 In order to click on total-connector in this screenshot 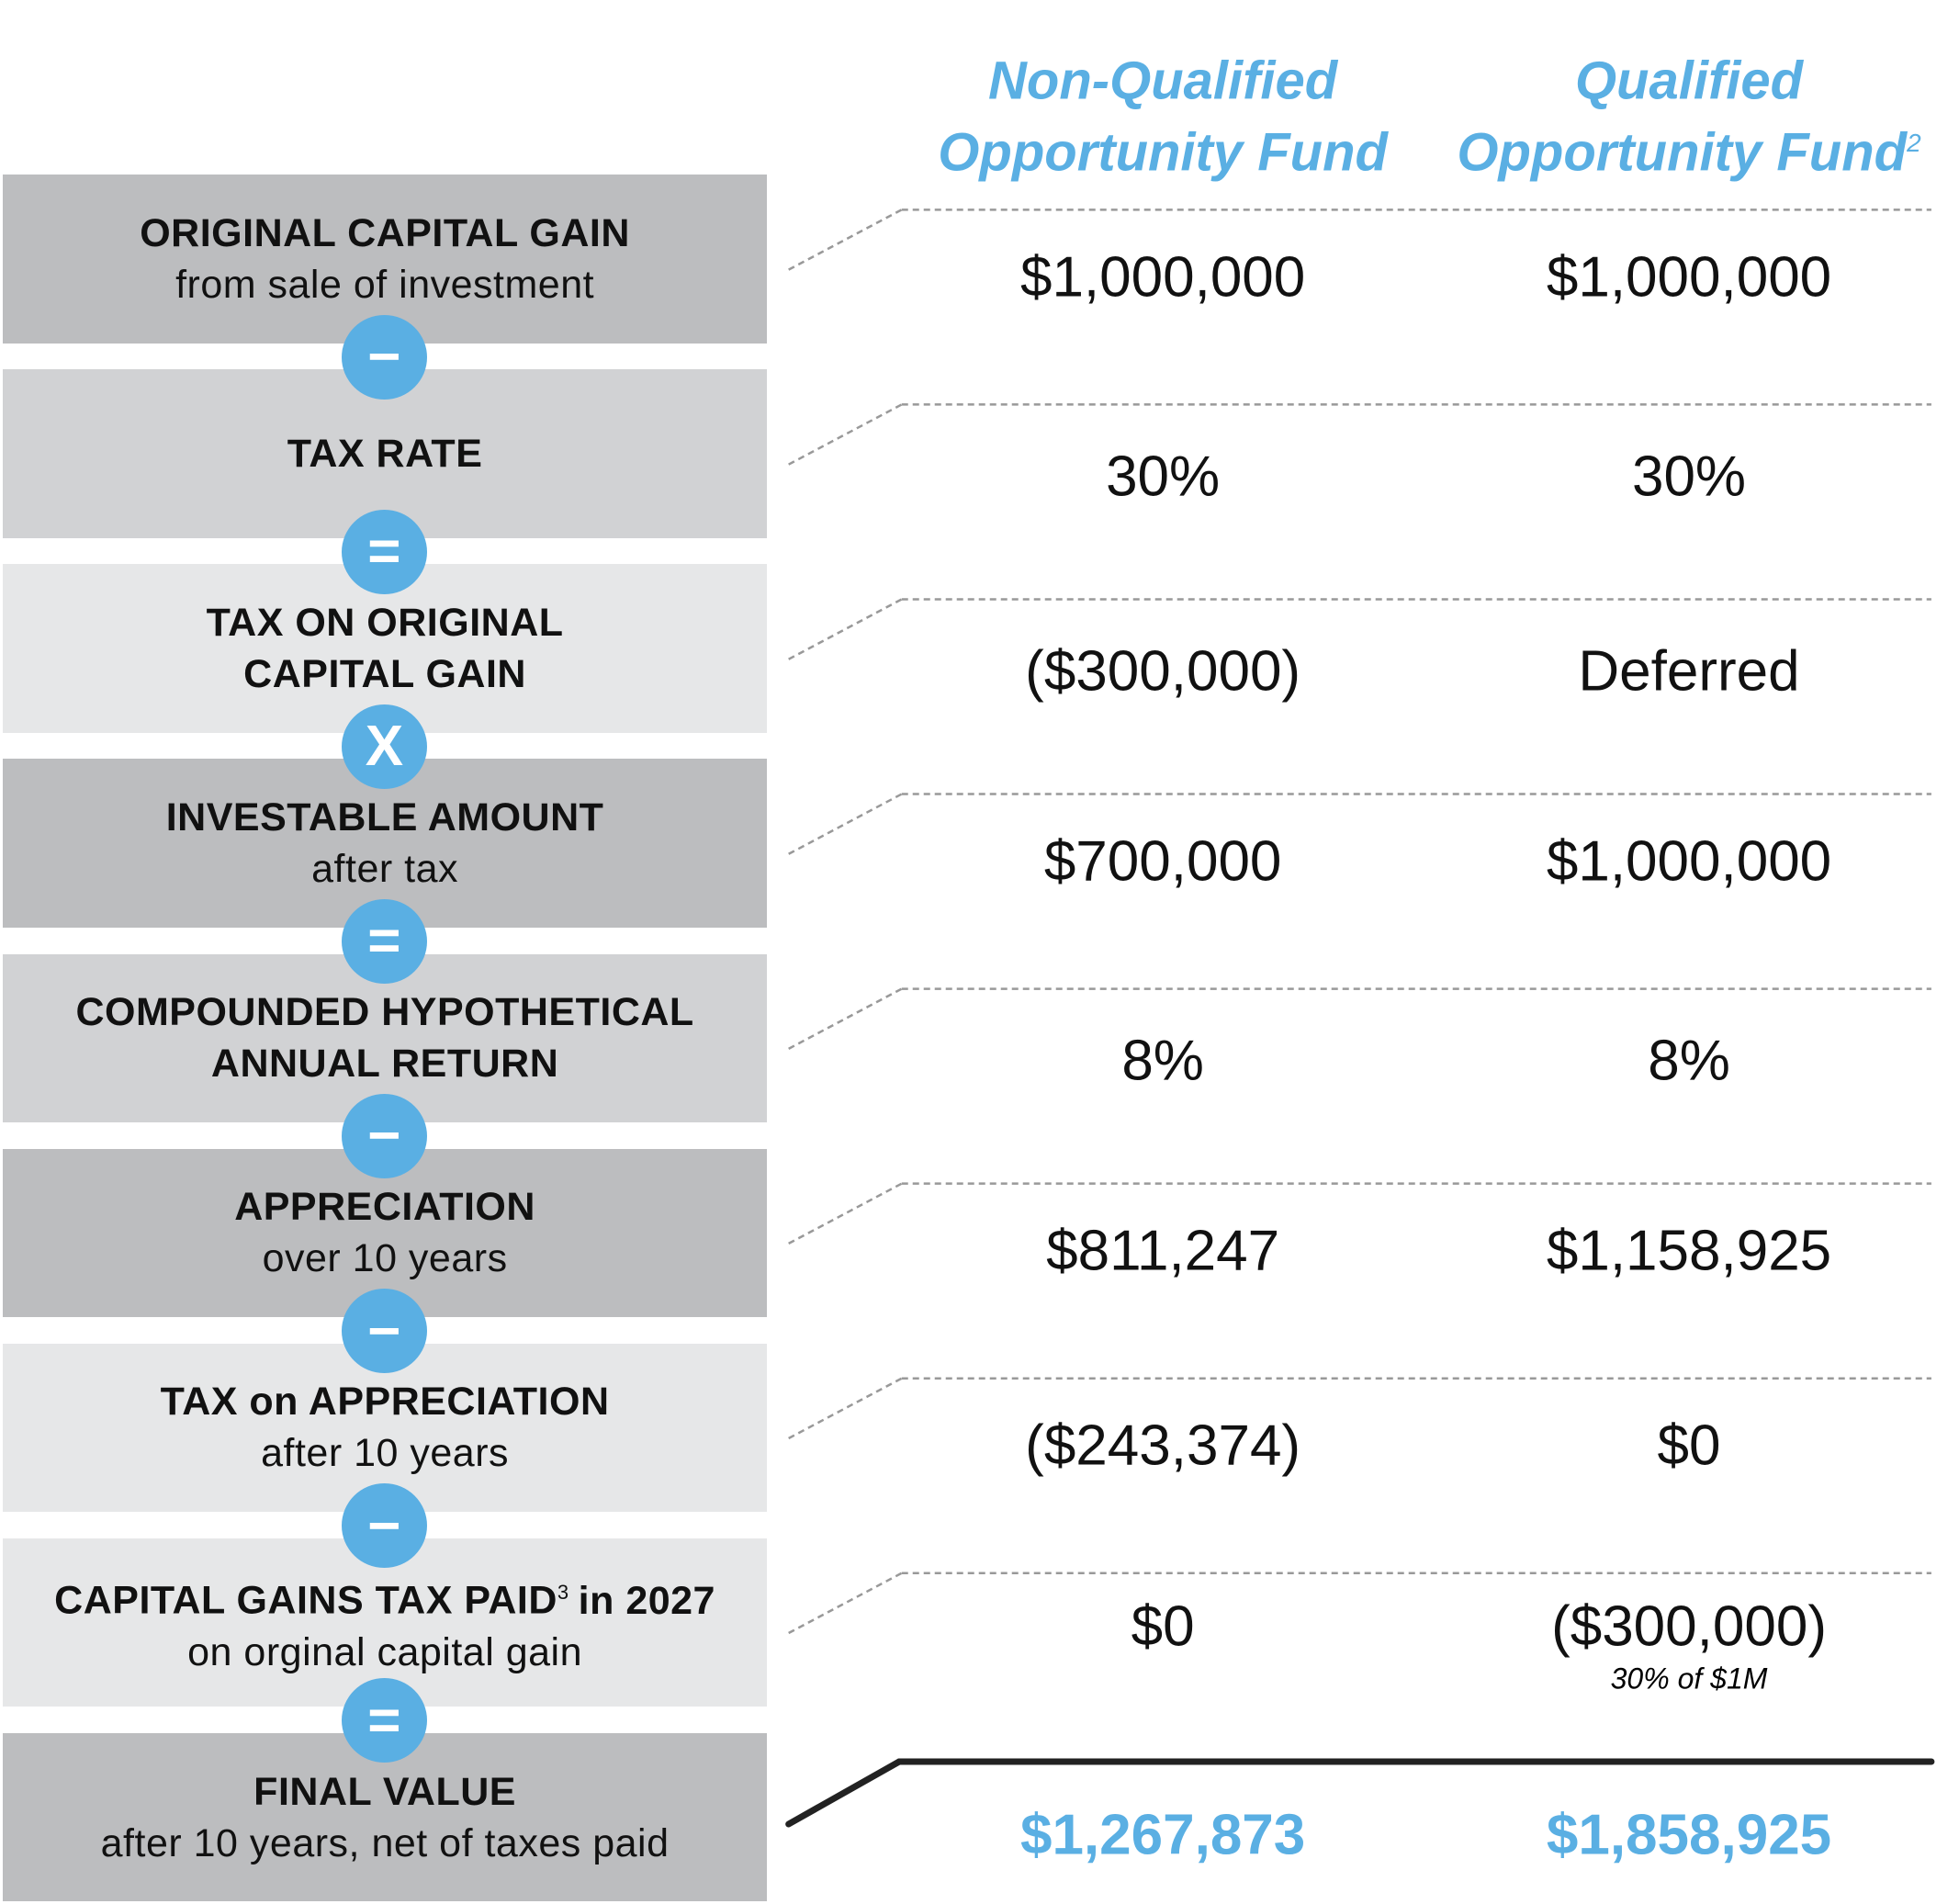, I will do `click(844, 1793)`.